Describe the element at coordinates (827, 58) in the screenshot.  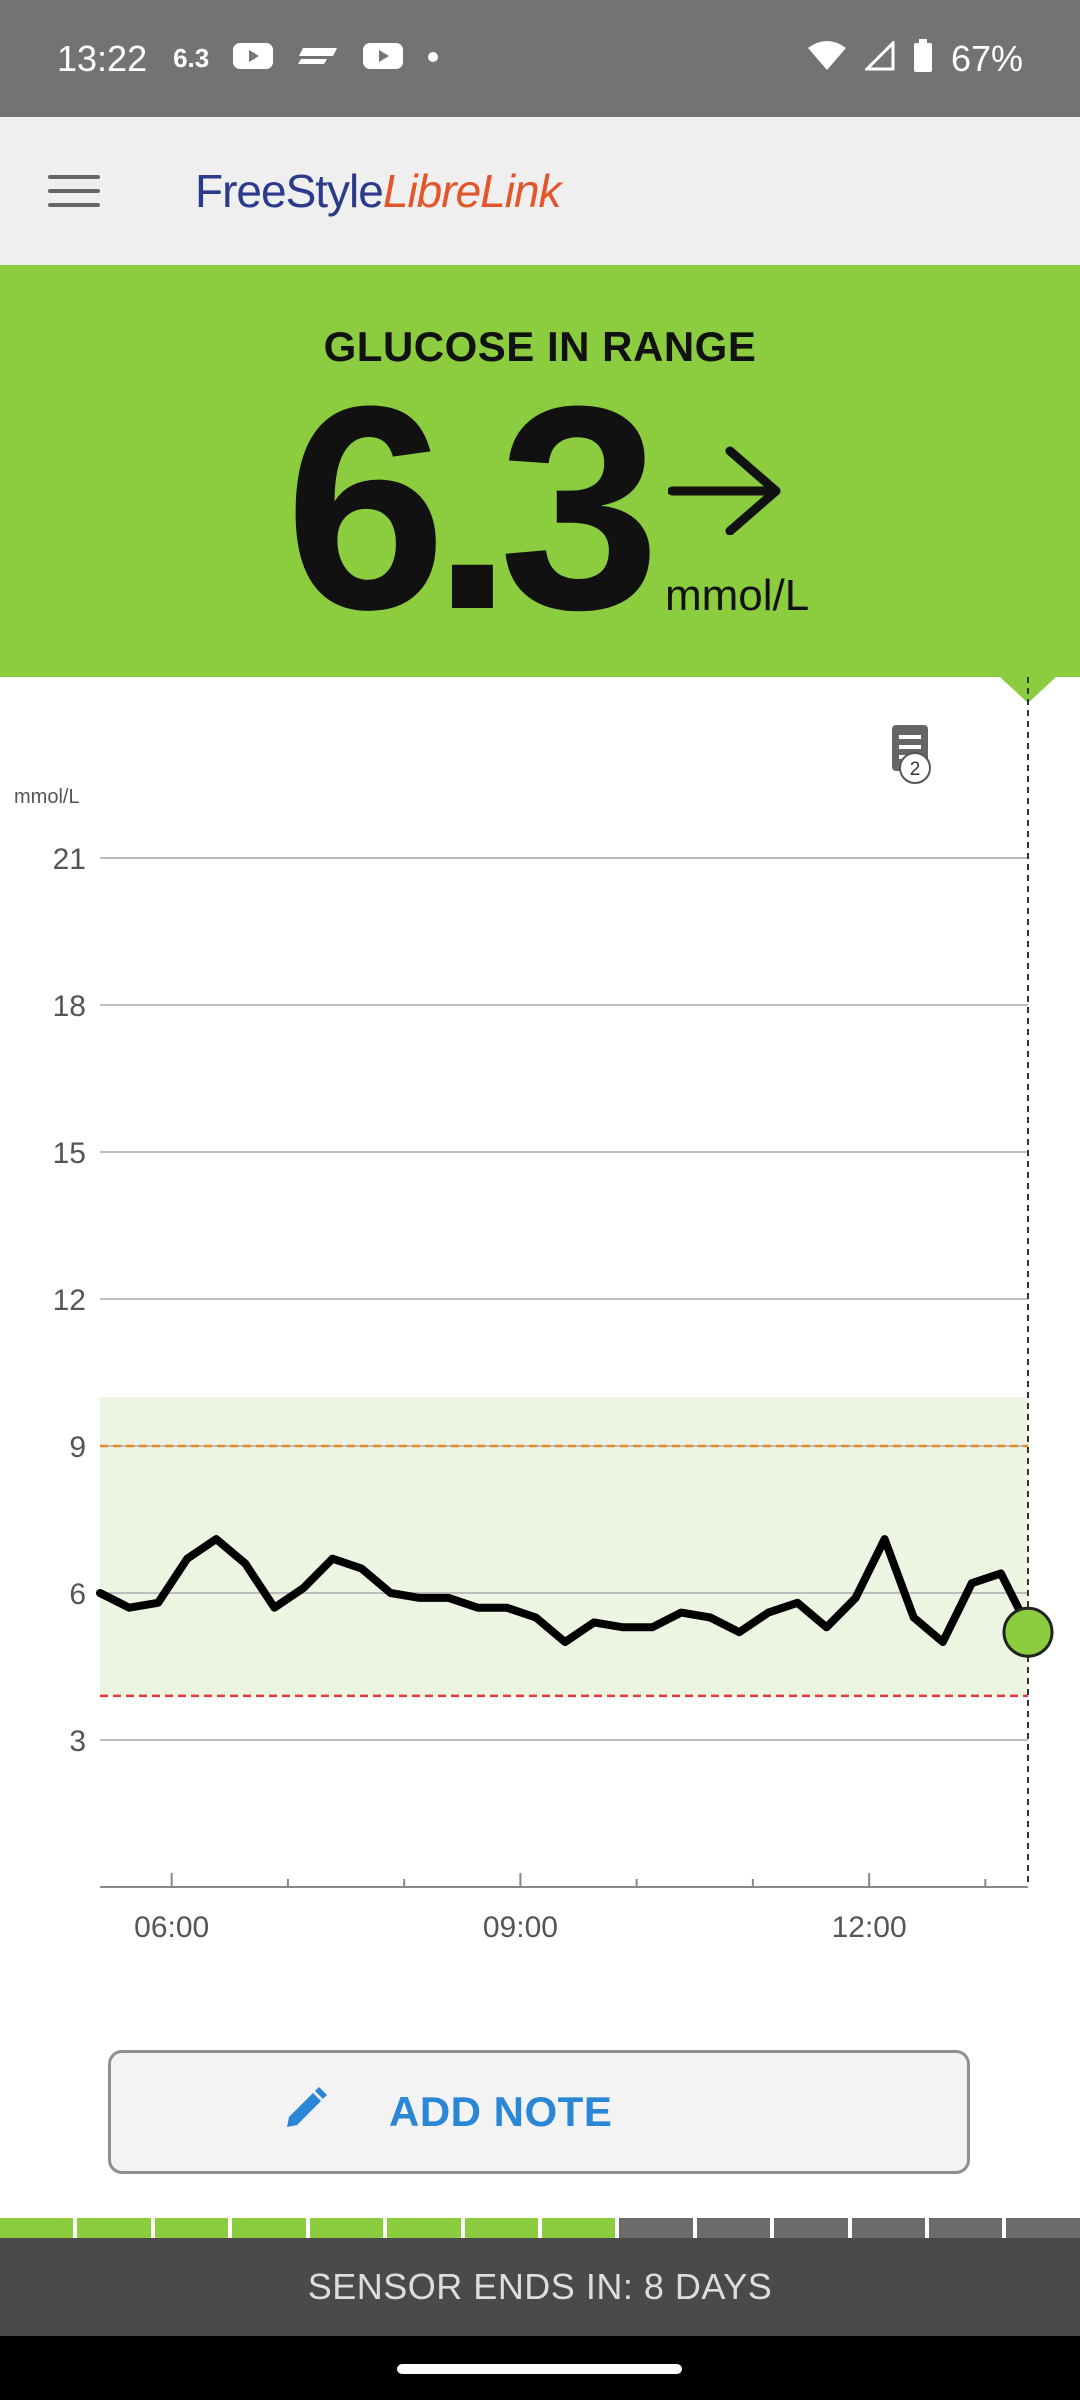
I see `wifi-icon` at that location.